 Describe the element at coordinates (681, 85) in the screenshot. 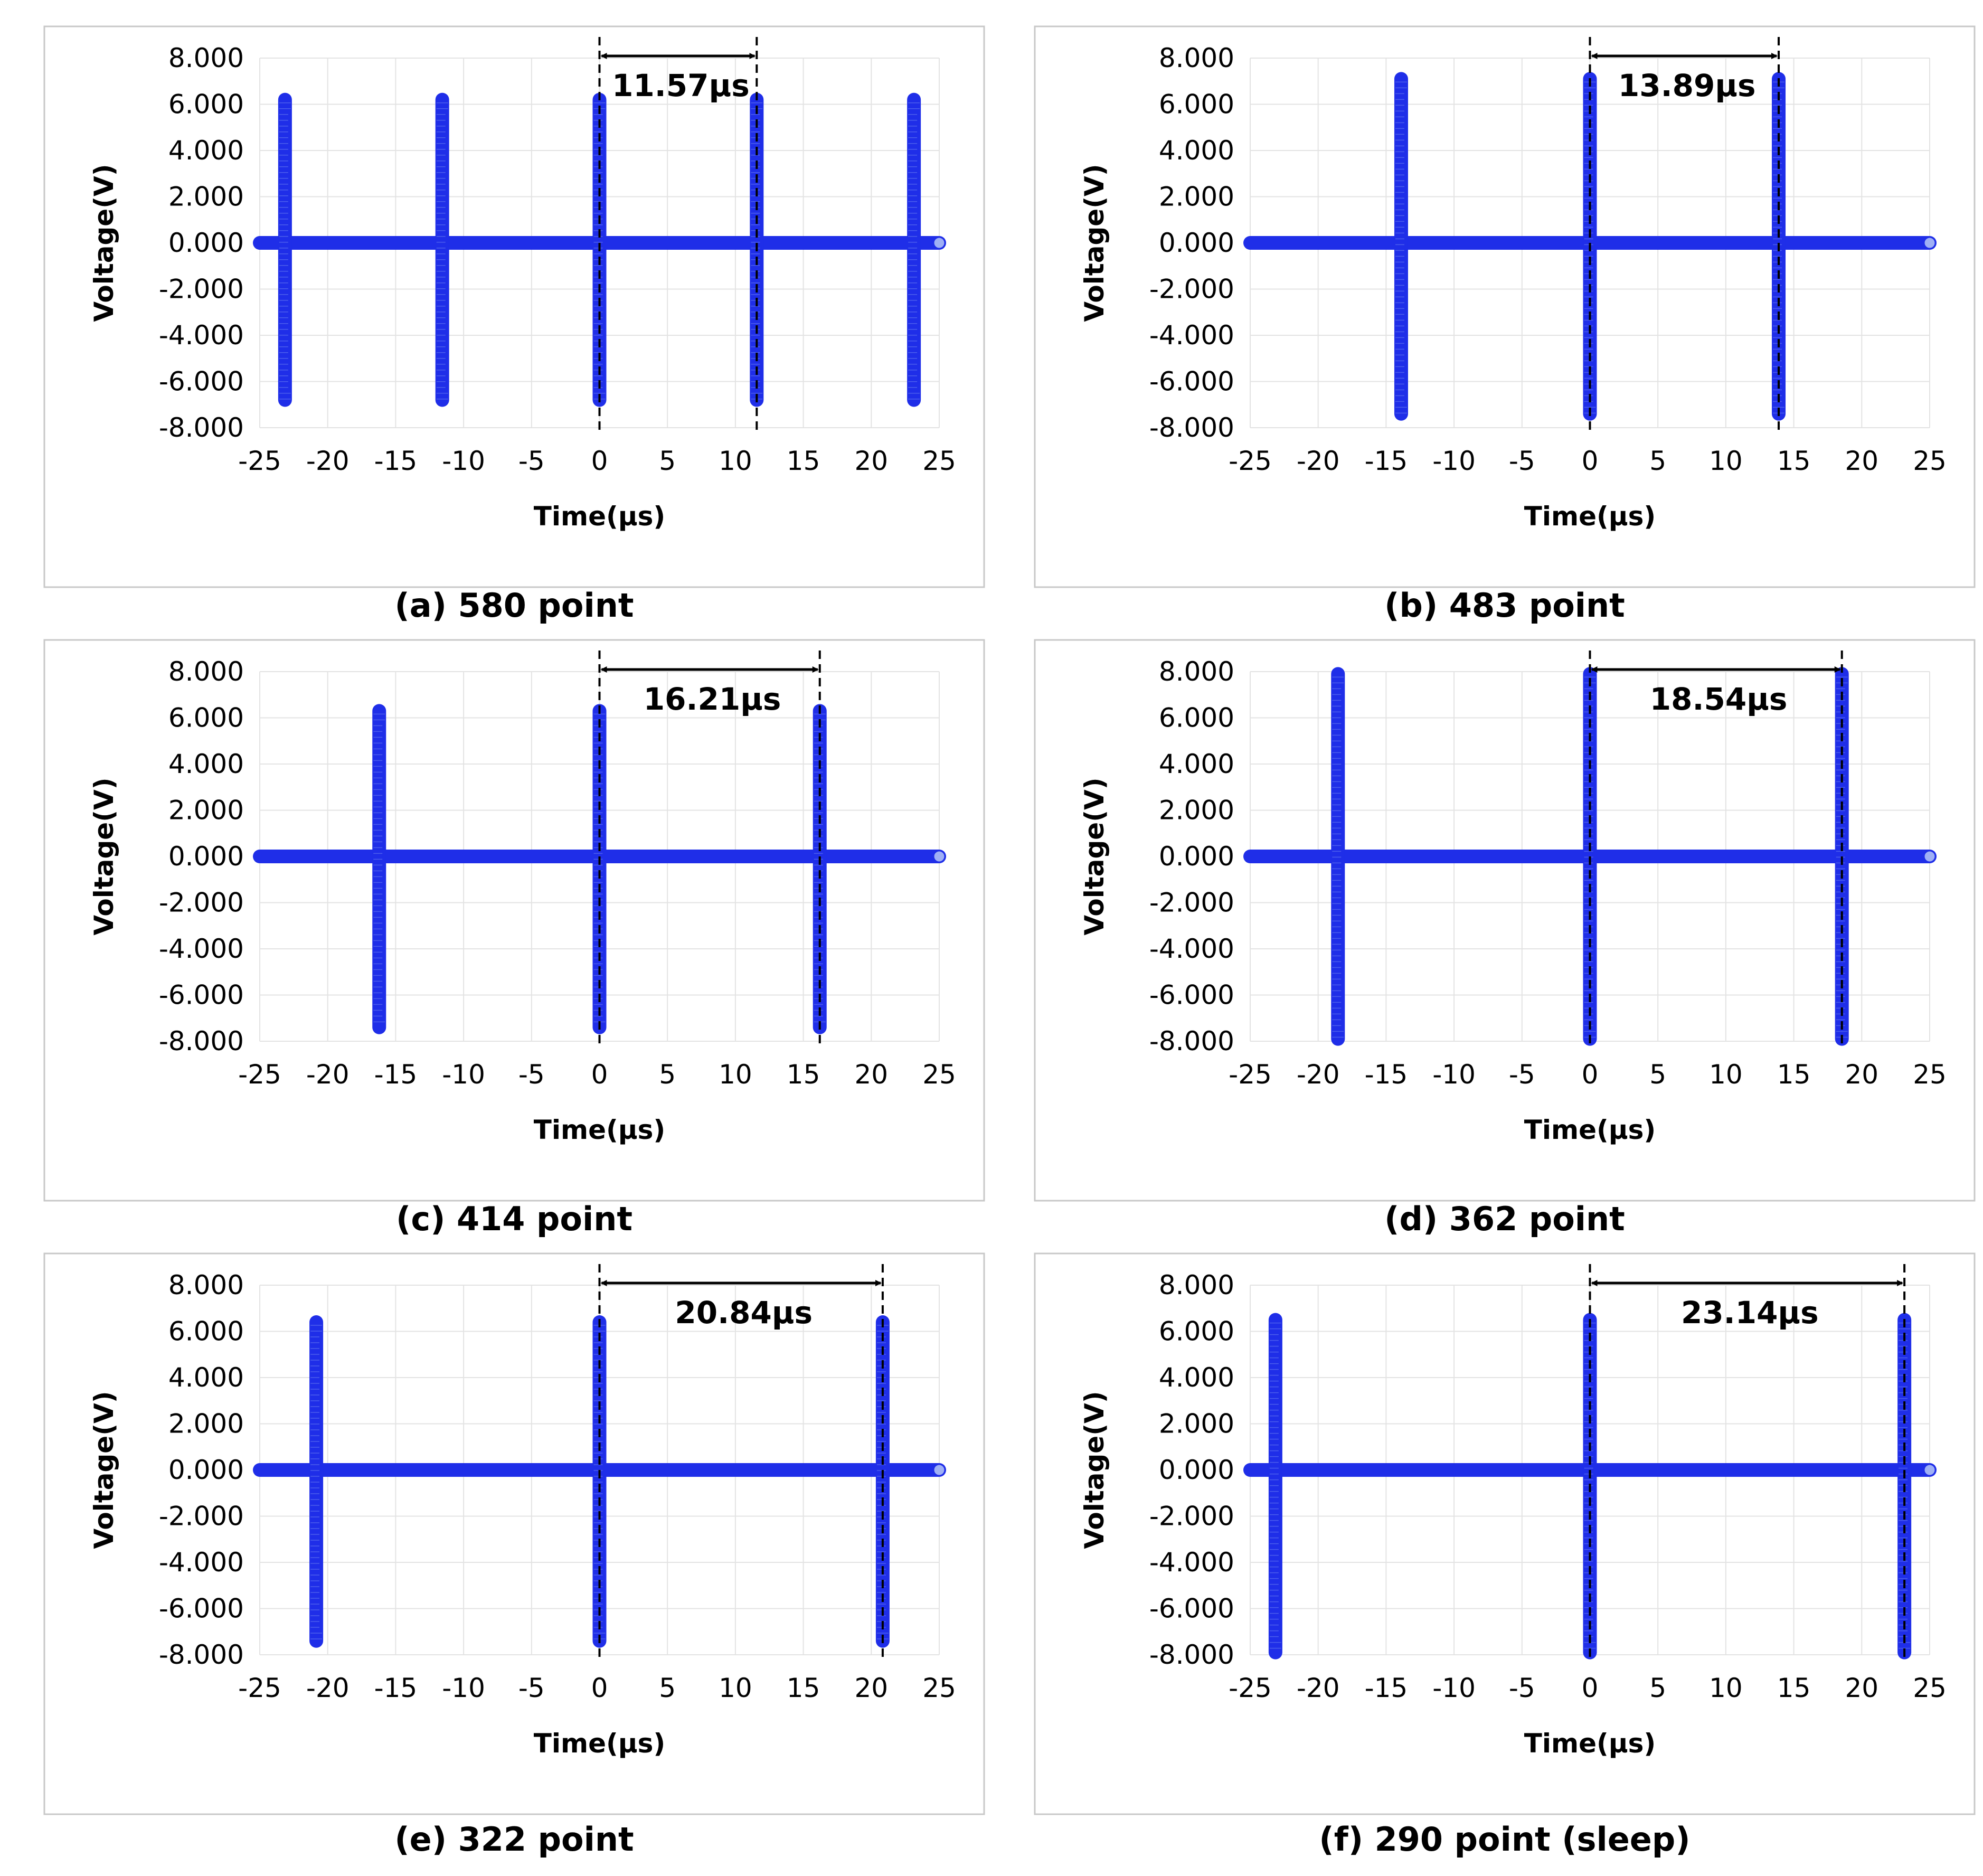

I see `period-label: 11.57μs` at that location.